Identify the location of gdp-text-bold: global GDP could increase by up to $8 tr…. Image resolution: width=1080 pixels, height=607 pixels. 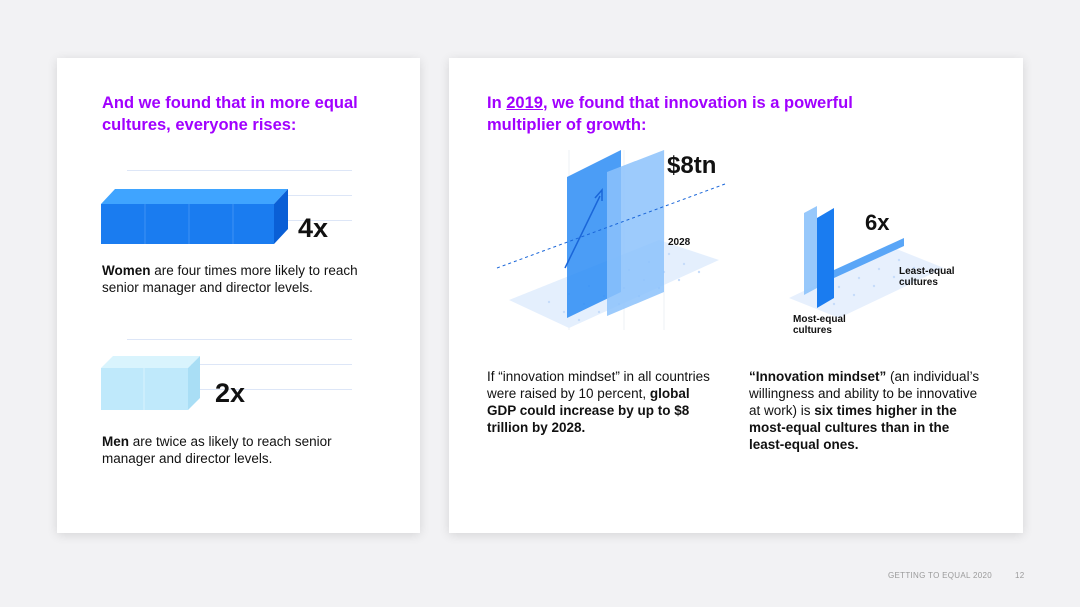
(588, 410).